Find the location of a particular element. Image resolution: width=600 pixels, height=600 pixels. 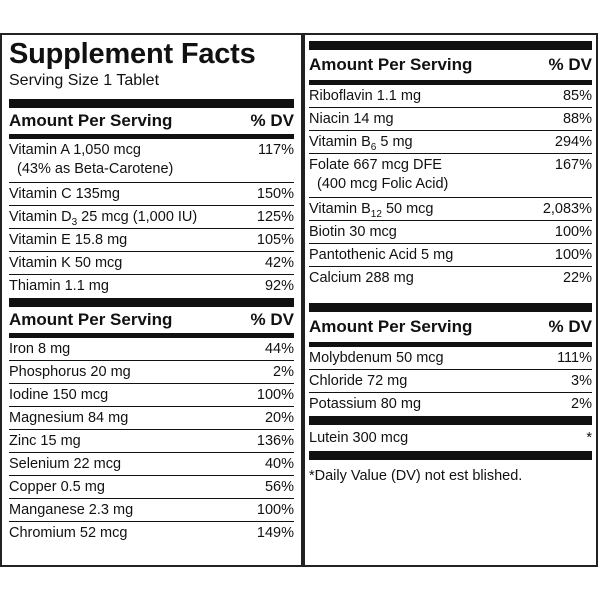

nutrient-row: Riboflavin 1.1 mg 85% is located at coordinates (450, 96).